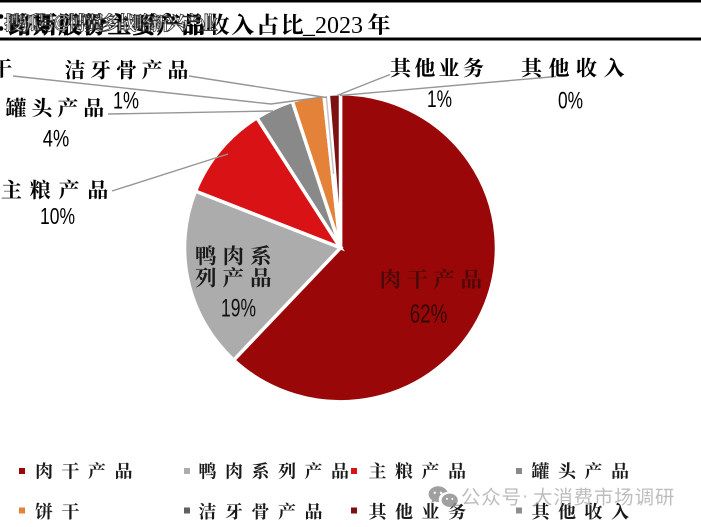 The image size is (701, 527). I want to click on svg-text: 0%, so click(570, 101).